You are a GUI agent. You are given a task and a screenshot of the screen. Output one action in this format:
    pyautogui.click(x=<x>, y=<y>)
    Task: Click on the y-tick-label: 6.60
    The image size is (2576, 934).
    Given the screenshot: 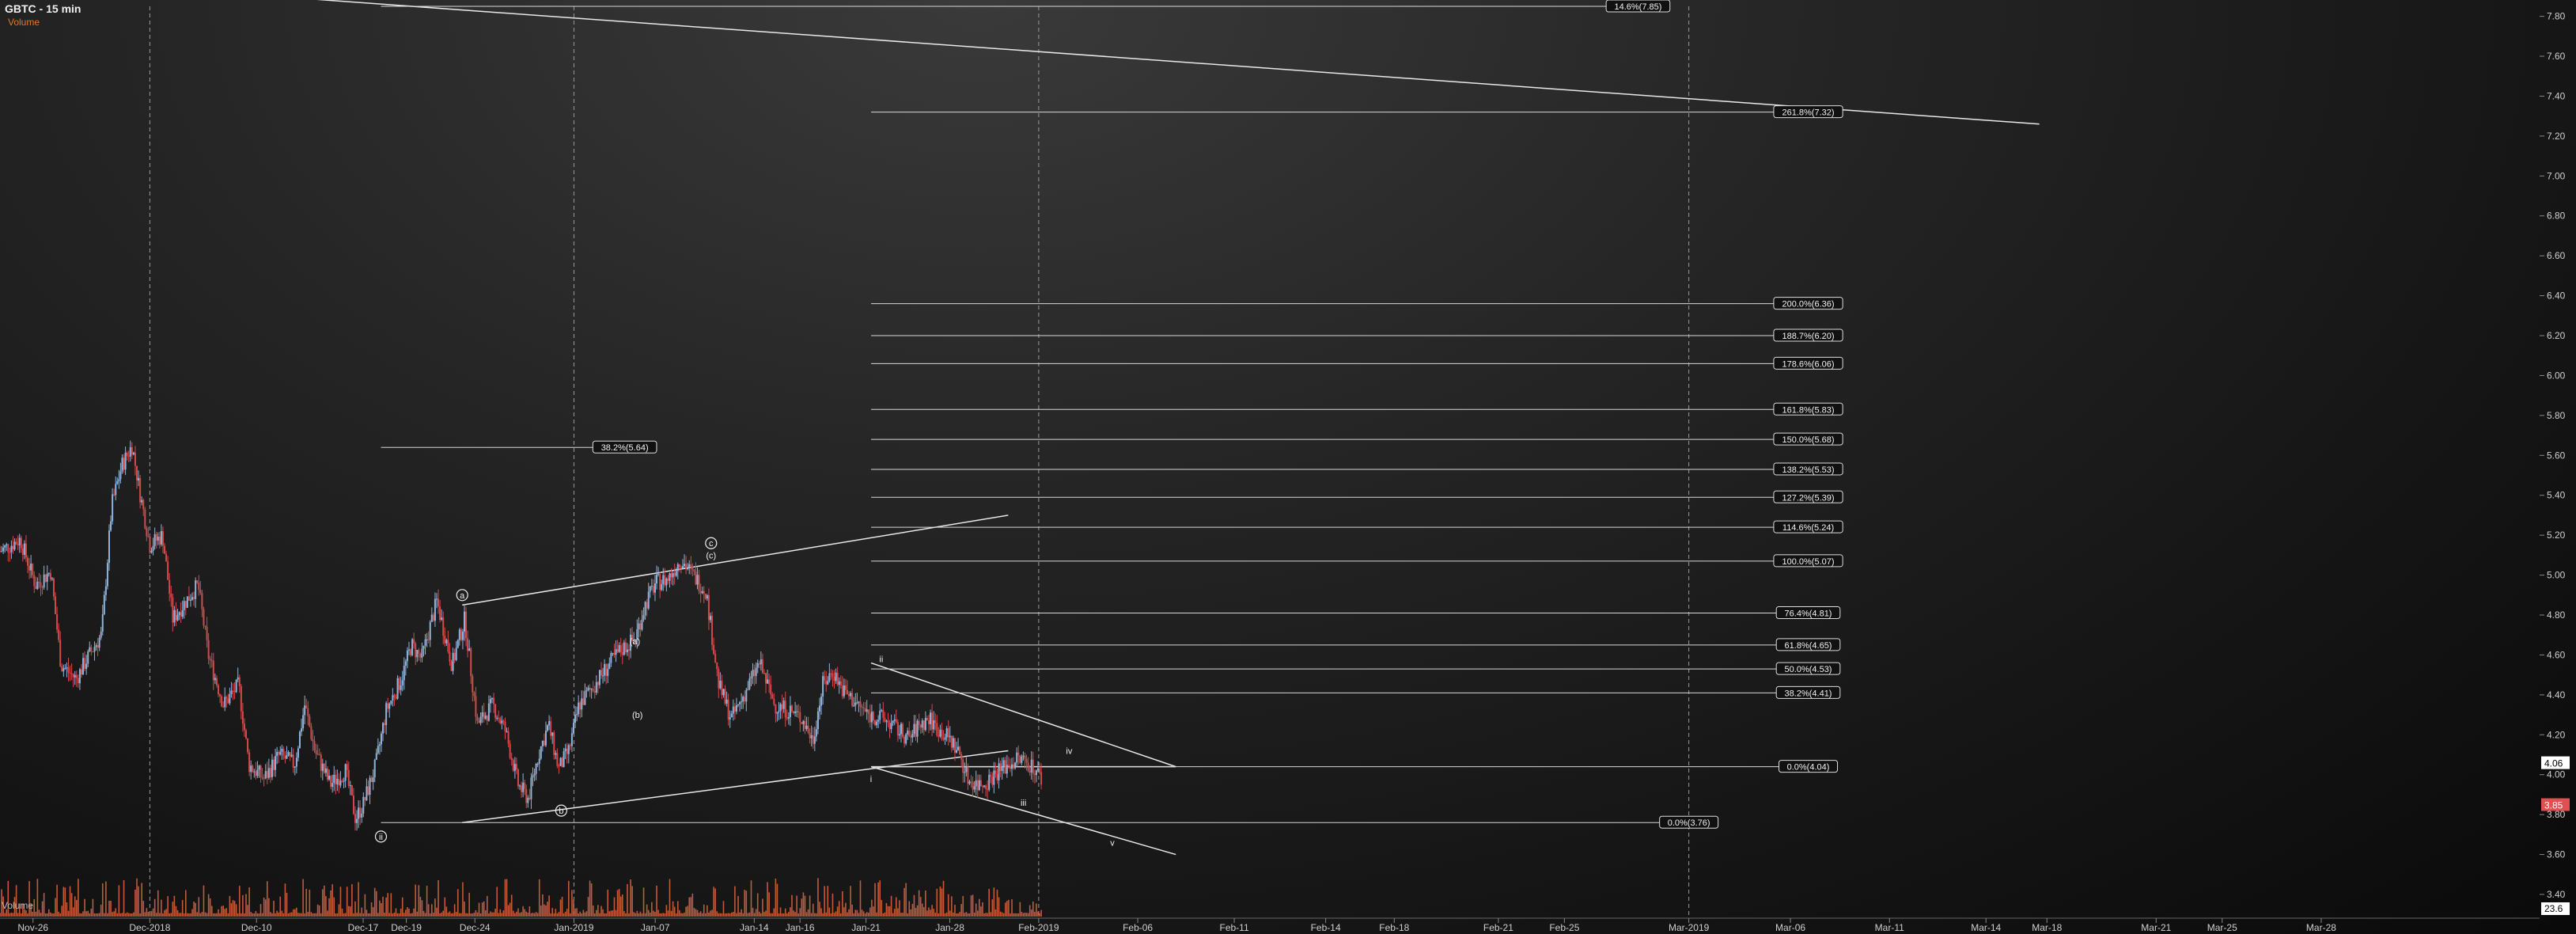 What is the action you would take?
    pyautogui.click(x=2556, y=255)
    